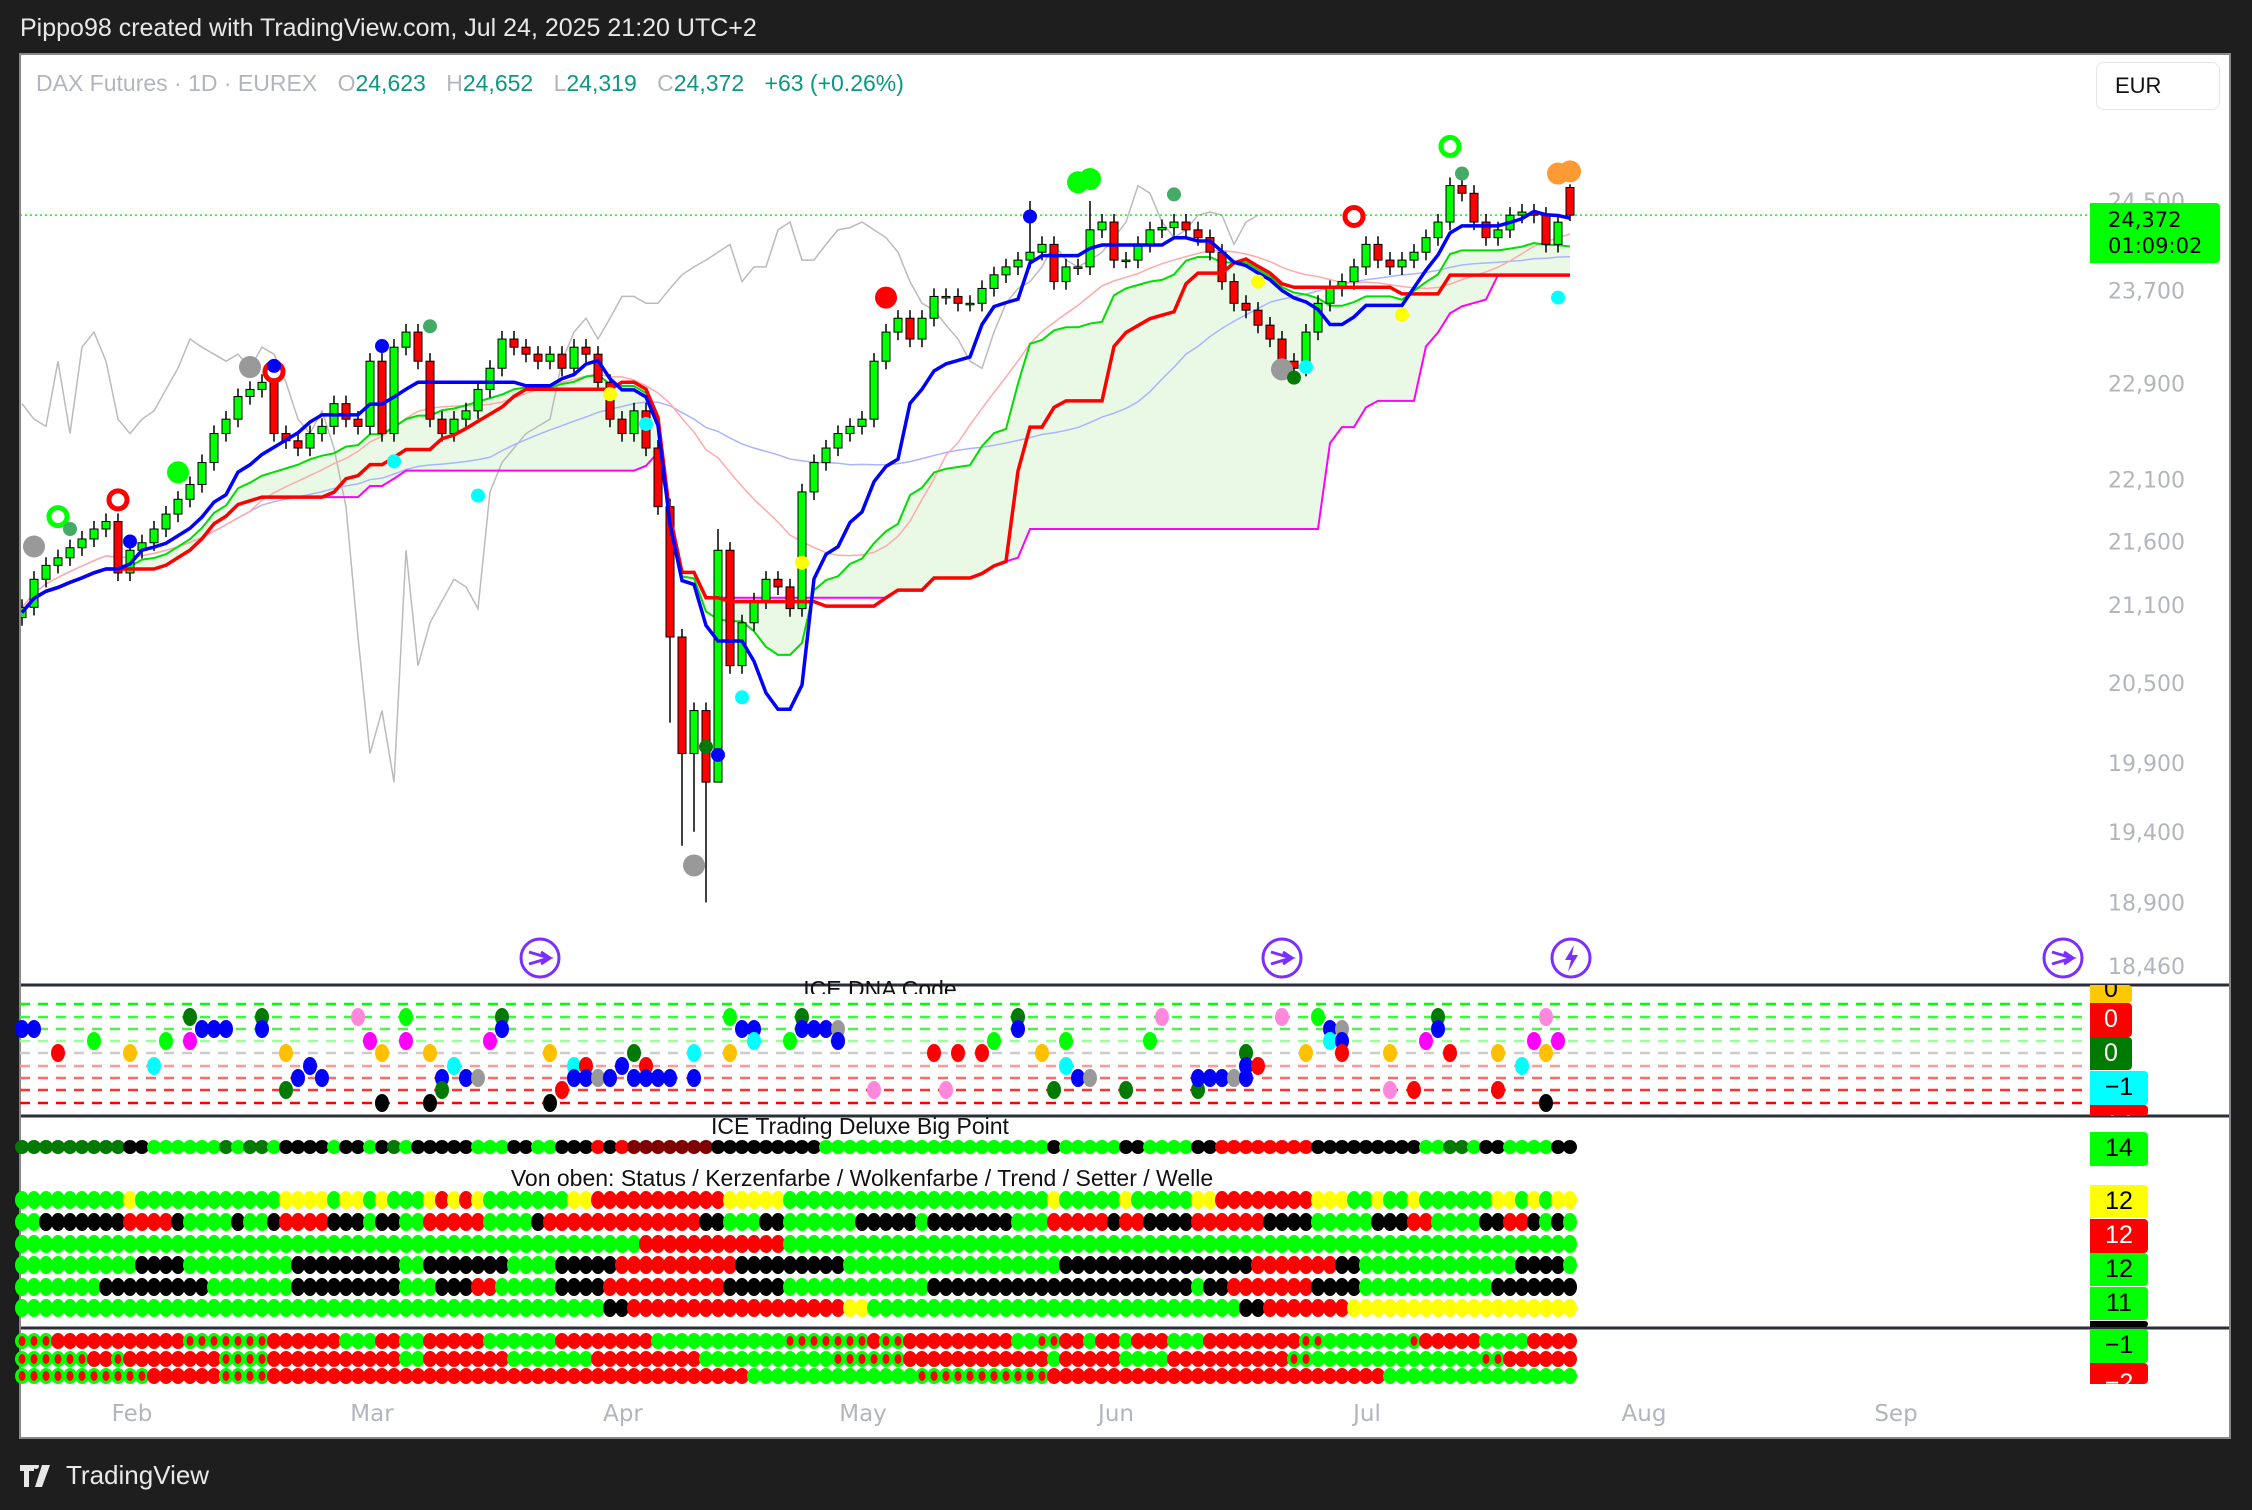  Describe the element at coordinates (177, 83) in the screenshot. I see `symbol-name: DAX Futures · 1D · EUREX` at that location.